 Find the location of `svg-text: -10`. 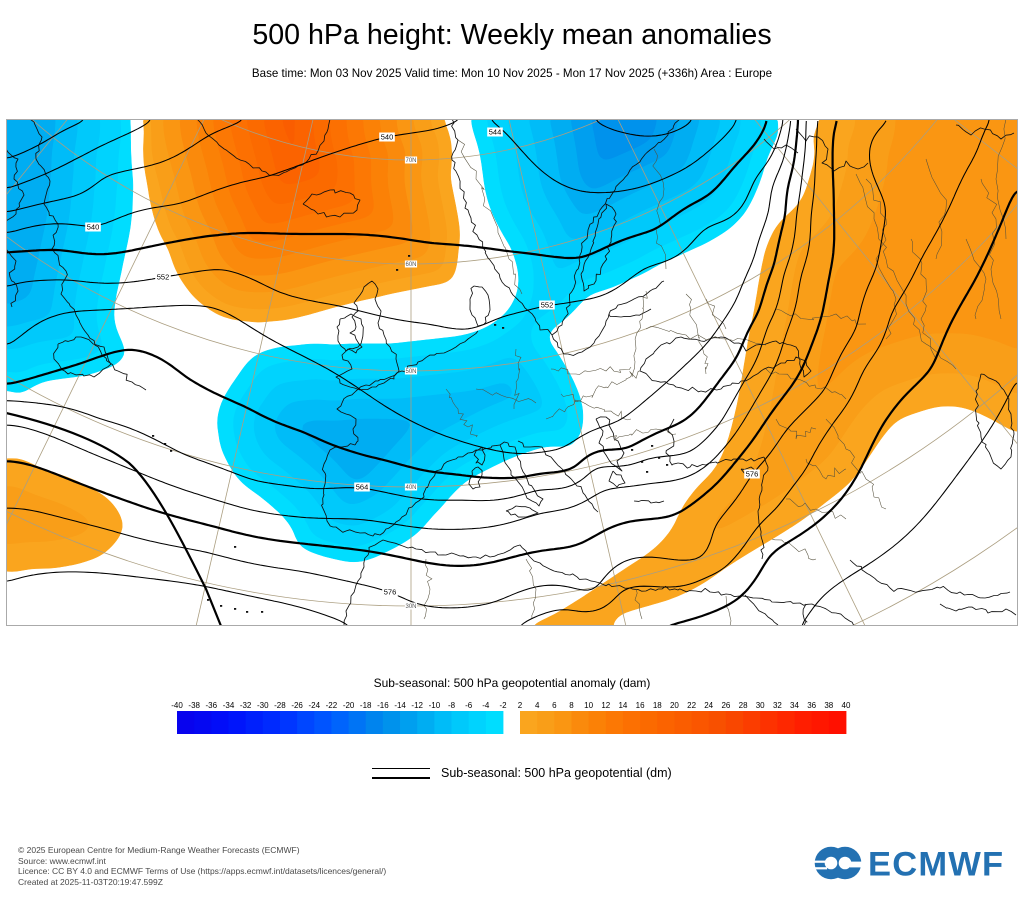

svg-text: -10 is located at coordinates (435, 705).